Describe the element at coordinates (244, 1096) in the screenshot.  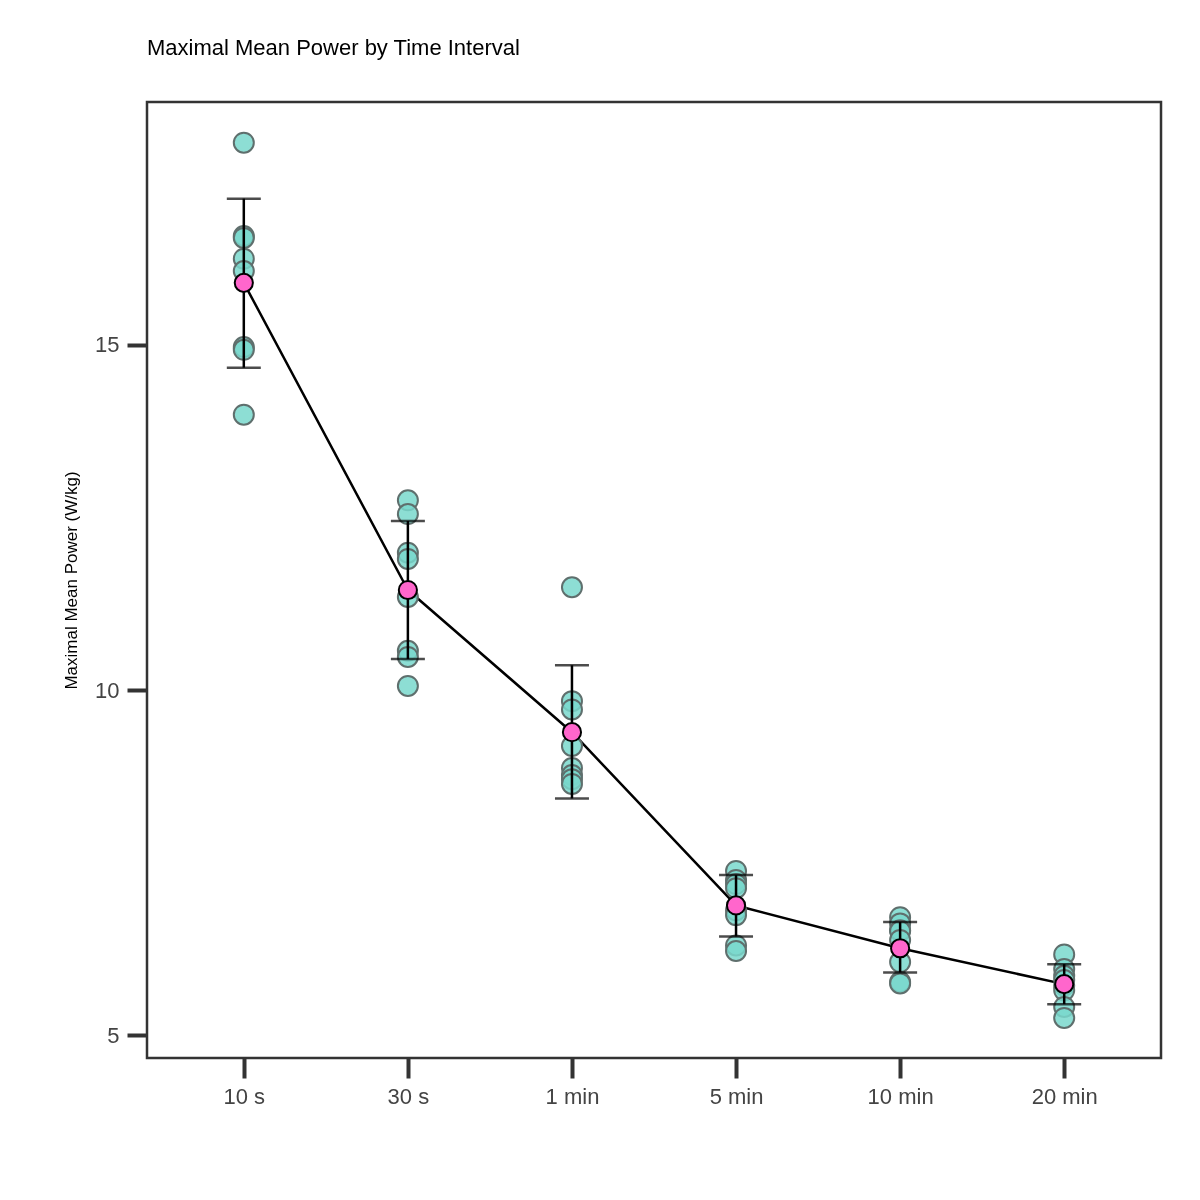
I see `x-tick-label: 10 s` at that location.